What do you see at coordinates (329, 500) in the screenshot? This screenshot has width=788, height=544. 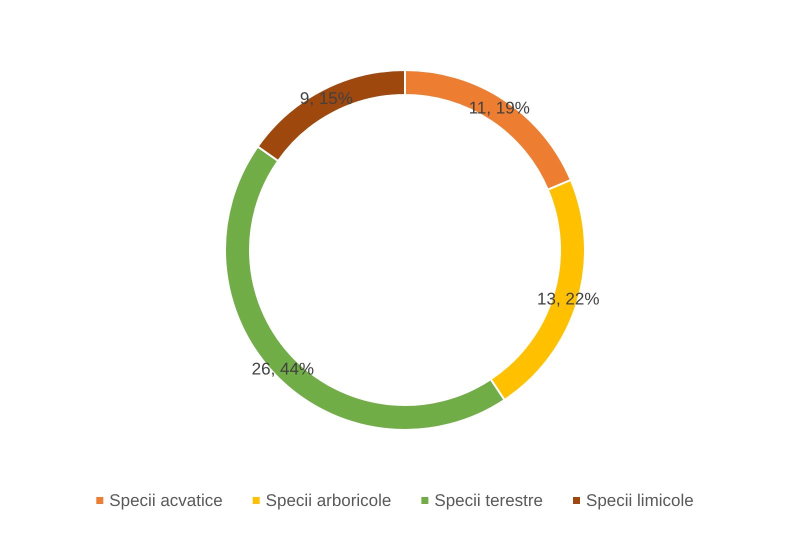 I see `legend-label: Specii arboricole` at bounding box center [329, 500].